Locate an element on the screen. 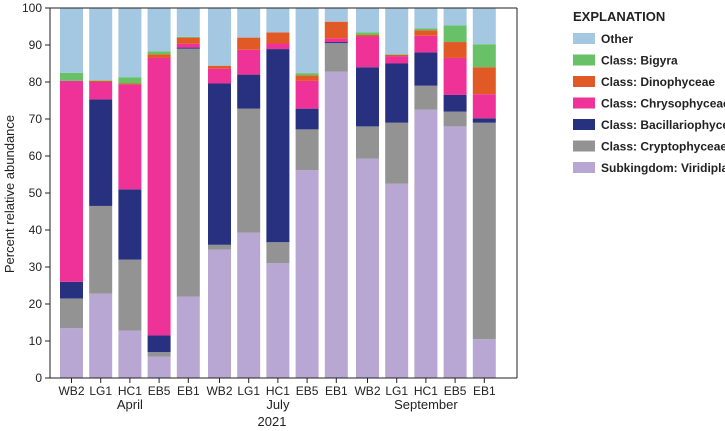 Image resolution: width=725 pixels, height=431 pixels. group-label: September is located at coordinates (426, 404).